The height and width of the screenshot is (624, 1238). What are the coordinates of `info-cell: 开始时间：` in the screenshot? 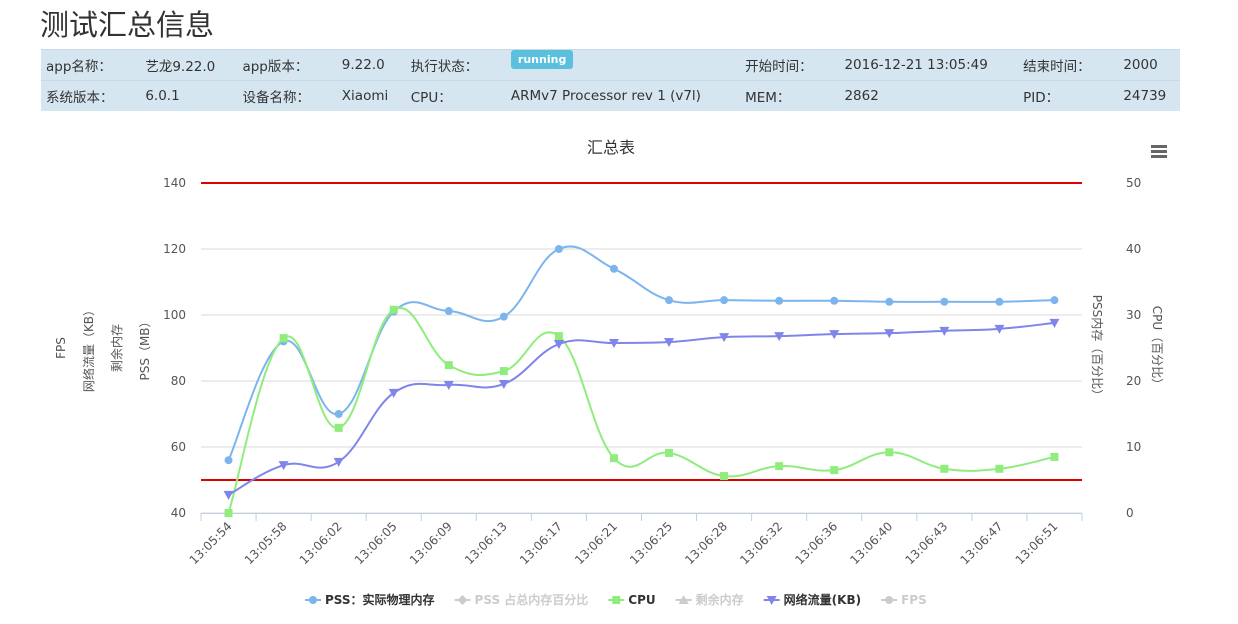 It's located at (790, 65).